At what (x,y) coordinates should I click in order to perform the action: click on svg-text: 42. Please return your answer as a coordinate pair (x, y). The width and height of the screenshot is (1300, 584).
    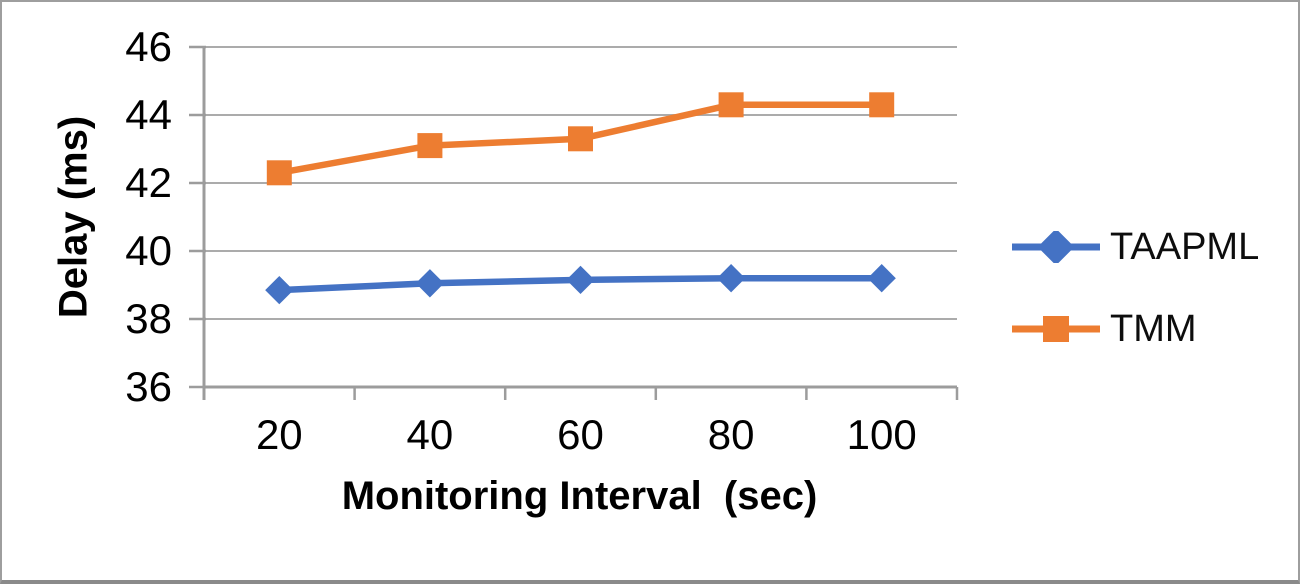
    Looking at the image, I should click on (148, 182).